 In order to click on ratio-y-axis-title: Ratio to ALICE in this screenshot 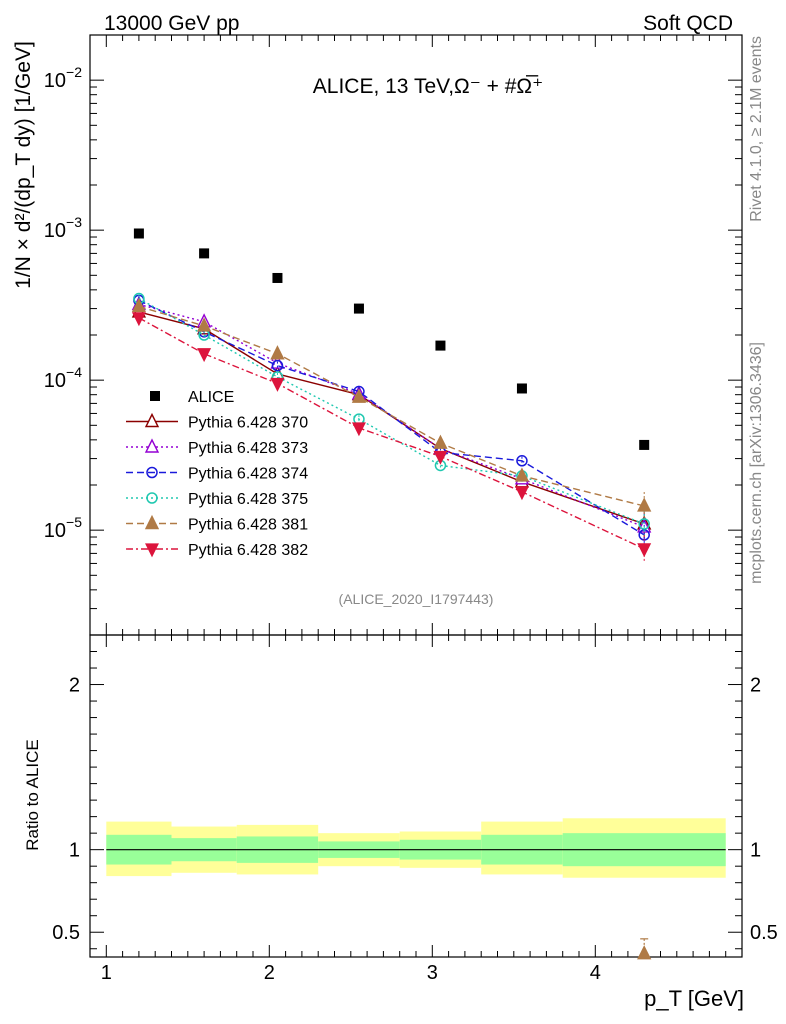, I will do `click(32, 795)`.